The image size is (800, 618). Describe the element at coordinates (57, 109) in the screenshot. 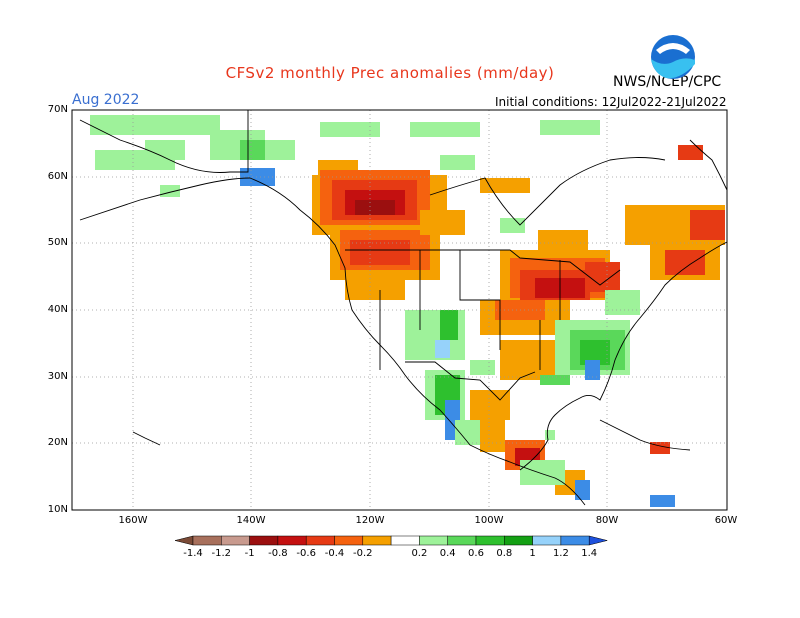

I see `lat-label-70n: 70N` at that location.